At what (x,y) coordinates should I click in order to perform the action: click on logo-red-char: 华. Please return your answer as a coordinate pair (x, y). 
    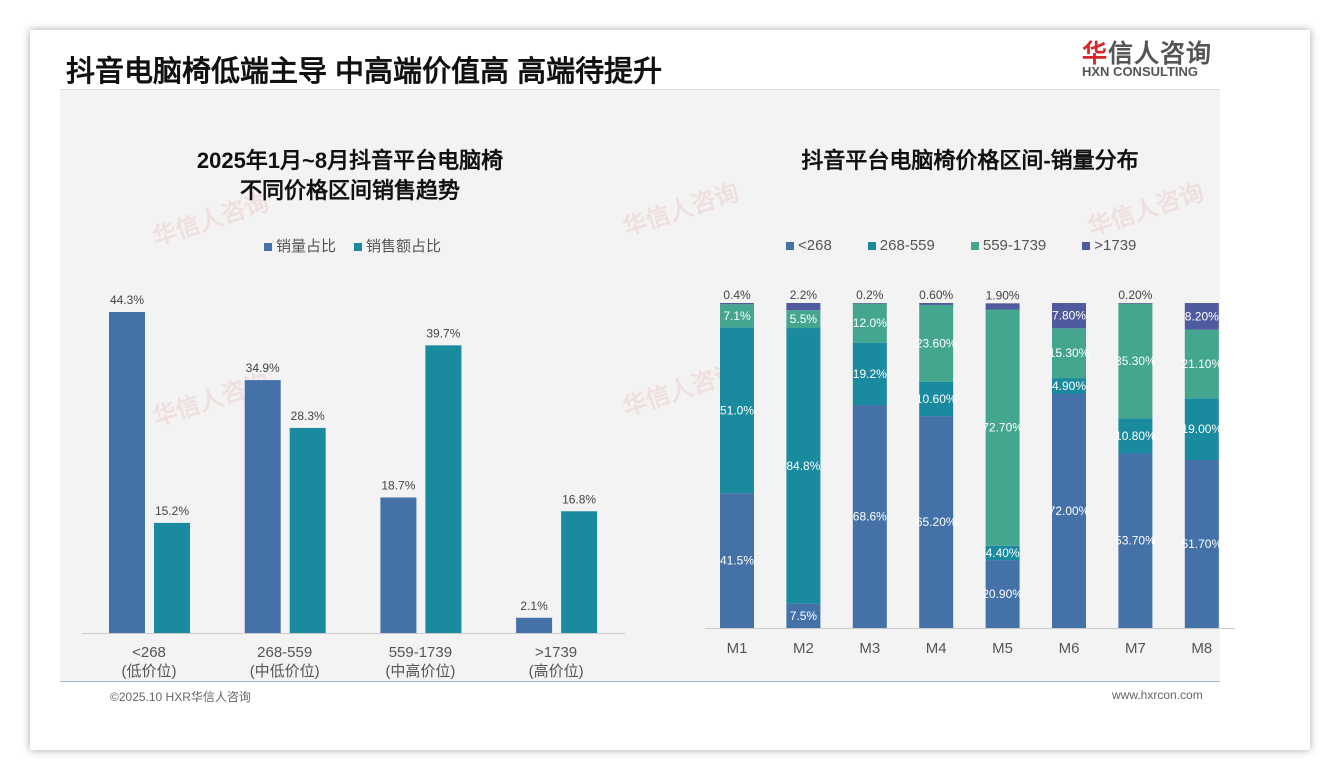
    Looking at the image, I should click on (1095, 54).